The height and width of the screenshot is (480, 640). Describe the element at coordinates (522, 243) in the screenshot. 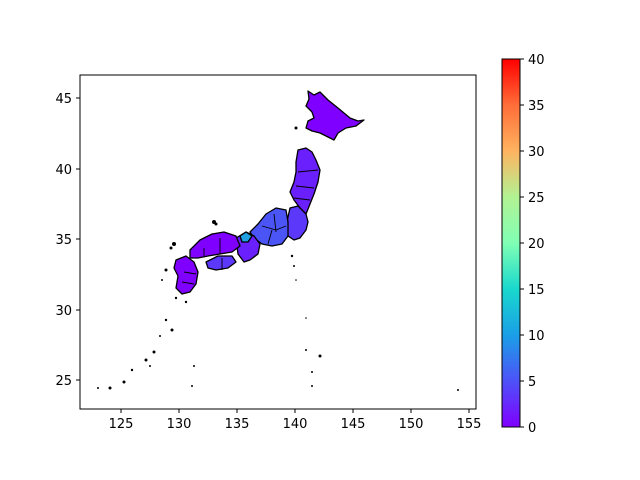

I see `colorbar-ticks` at that location.